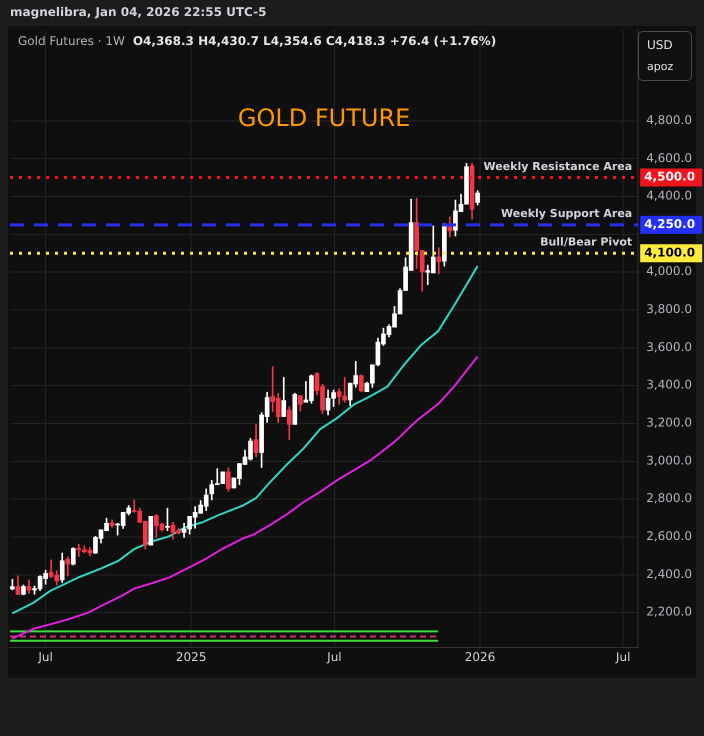 This screenshot has height=736, width=704. What do you see at coordinates (670, 252) in the screenshot?
I see `text: 4,100.0` at bounding box center [670, 252].